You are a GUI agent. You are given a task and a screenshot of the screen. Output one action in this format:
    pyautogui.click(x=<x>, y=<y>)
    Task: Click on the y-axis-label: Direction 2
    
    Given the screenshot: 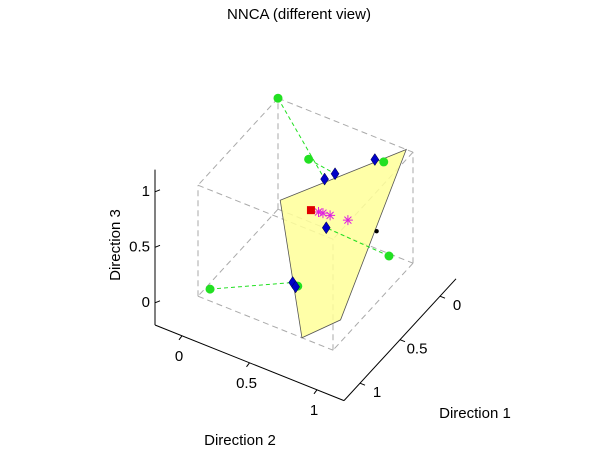 What is the action you would take?
    pyautogui.click(x=240, y=440)
    